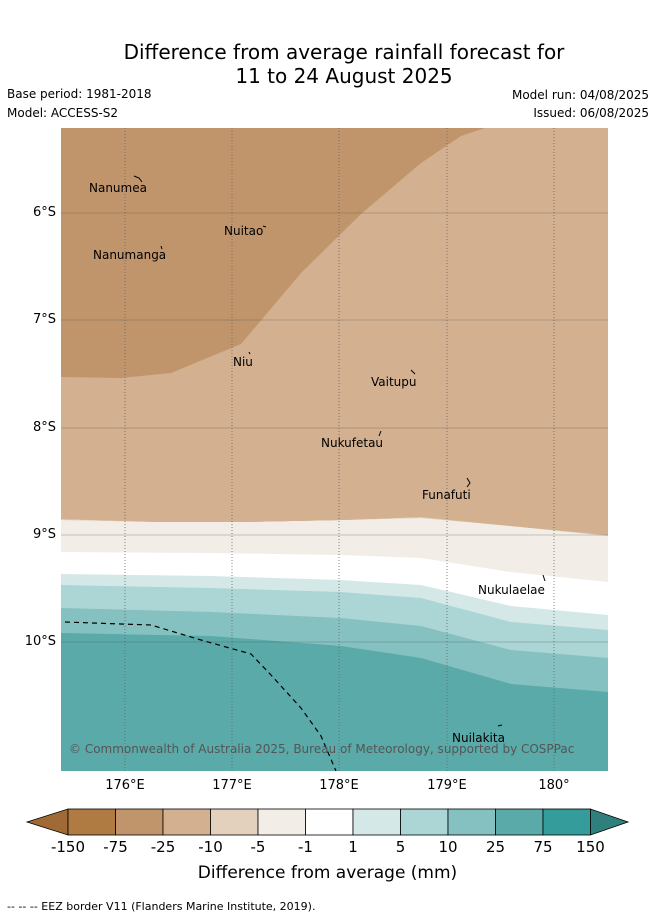  Describe the element at coordinates (40, 641) in the screenshot. I see `lat-tick-label: 10°S` at that location.